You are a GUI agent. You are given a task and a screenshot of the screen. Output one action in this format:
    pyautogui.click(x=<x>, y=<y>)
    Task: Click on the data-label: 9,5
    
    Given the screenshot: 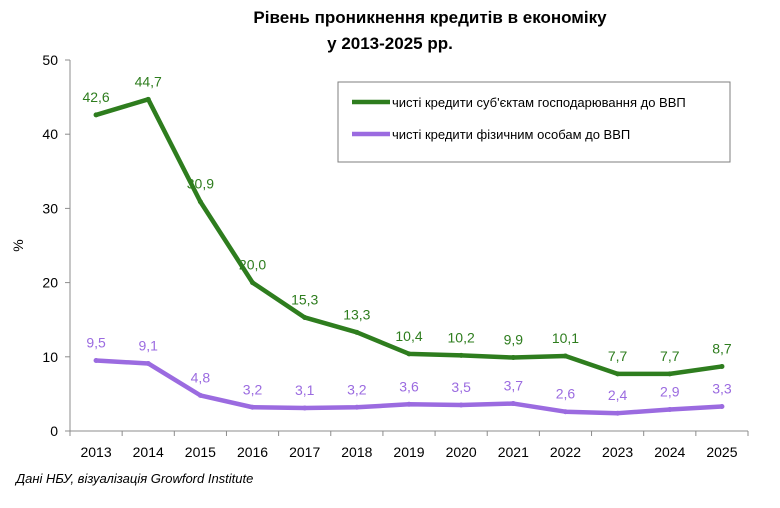 What is the action you would take?
    pyautogui.click(x=96, y=343)
    